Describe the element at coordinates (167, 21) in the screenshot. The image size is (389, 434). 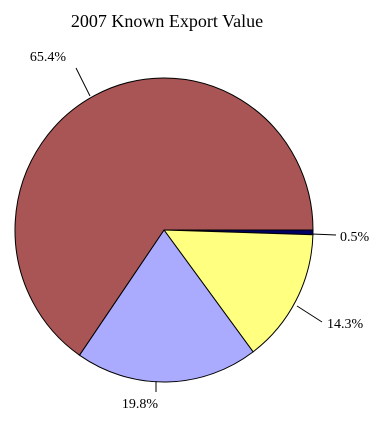
I see `chart-title: 2007 Known Export Value` at that location.